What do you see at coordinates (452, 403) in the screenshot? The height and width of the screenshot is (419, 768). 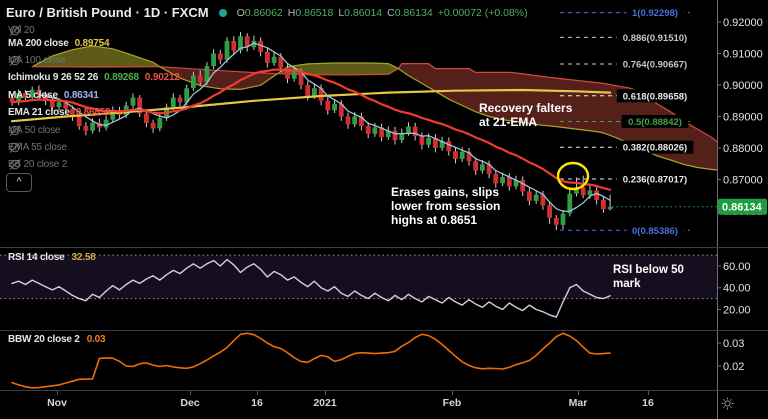 I see `time-axis-label: Feb` at bounding box center [452, 403].